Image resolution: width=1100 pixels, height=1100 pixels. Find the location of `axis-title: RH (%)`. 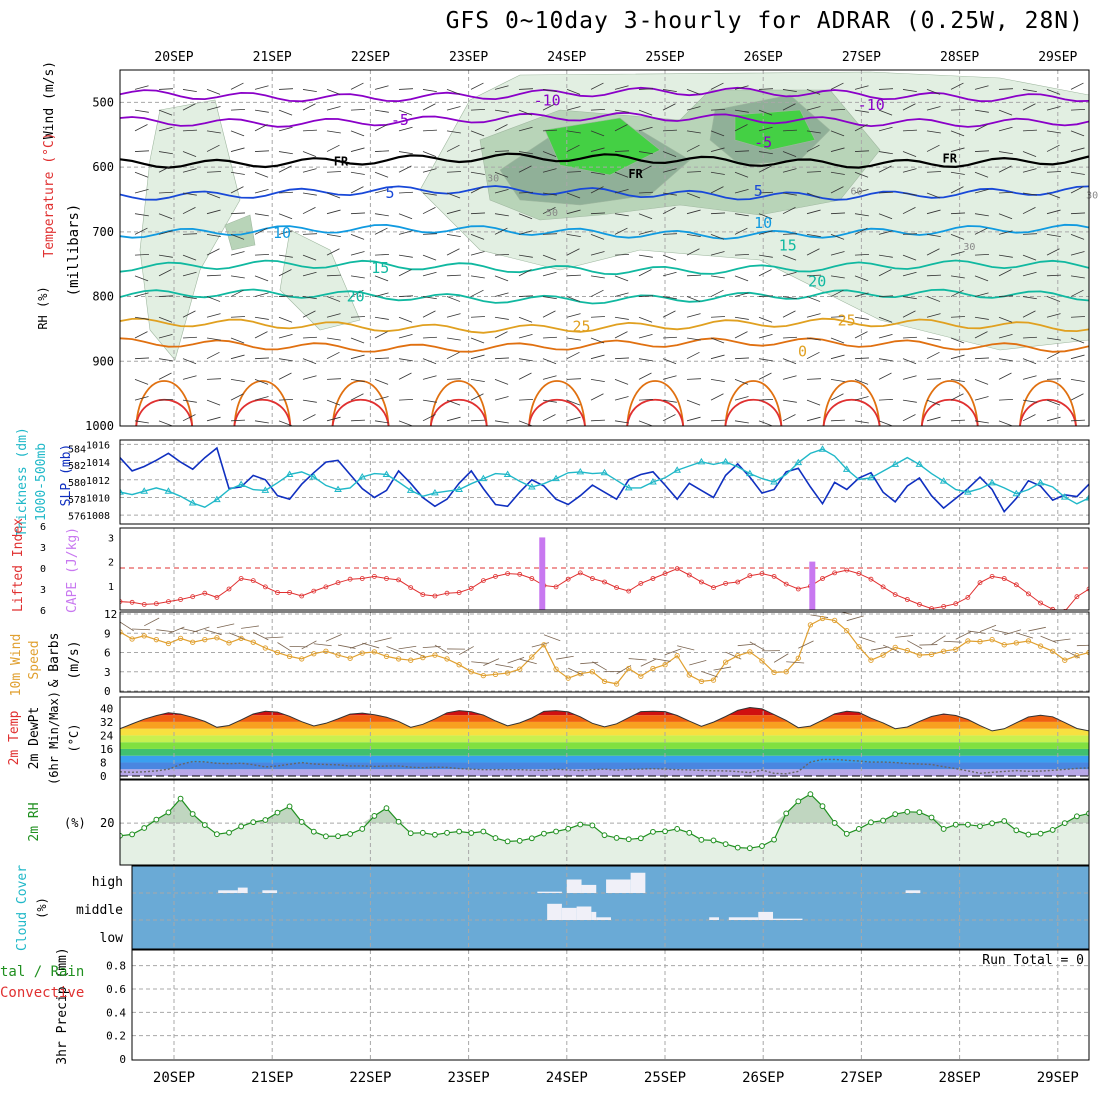

axis-title: RH (%) is located at coordinates (43, 307).